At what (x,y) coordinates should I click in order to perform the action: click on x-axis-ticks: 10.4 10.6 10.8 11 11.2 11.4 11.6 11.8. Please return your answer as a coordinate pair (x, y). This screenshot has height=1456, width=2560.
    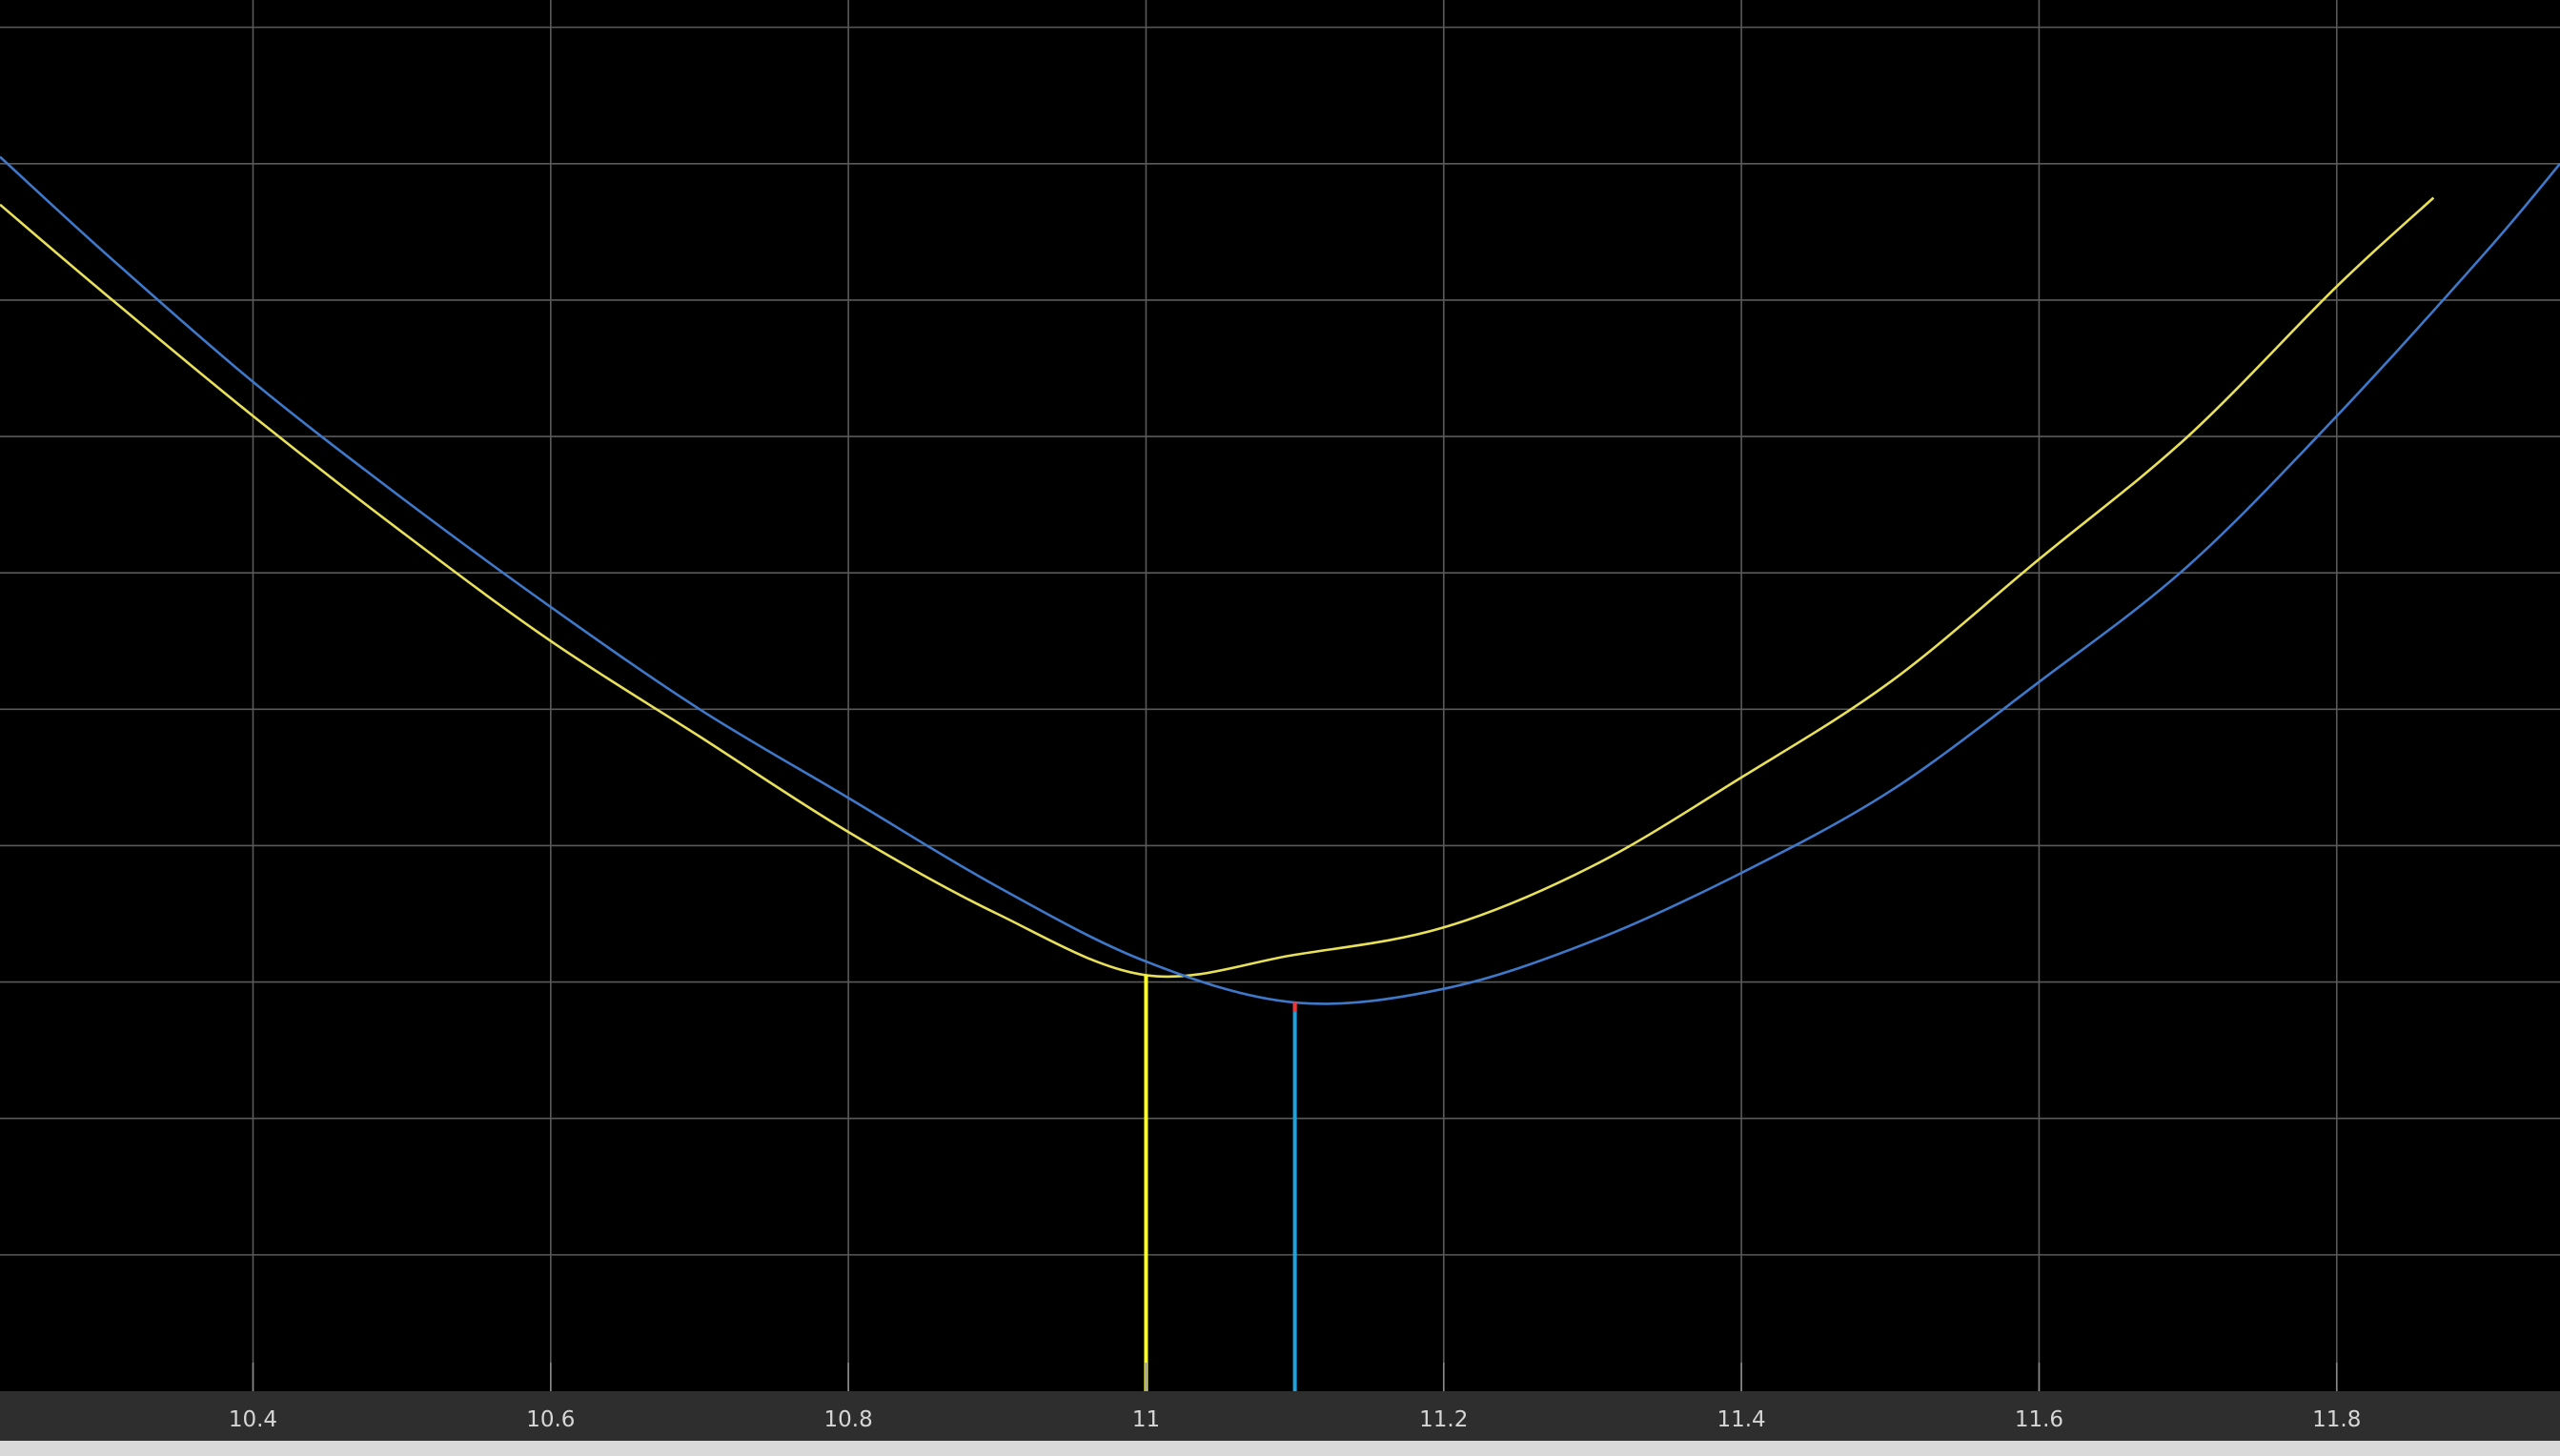
    Looking at the image, I should click on (1295, 1397).